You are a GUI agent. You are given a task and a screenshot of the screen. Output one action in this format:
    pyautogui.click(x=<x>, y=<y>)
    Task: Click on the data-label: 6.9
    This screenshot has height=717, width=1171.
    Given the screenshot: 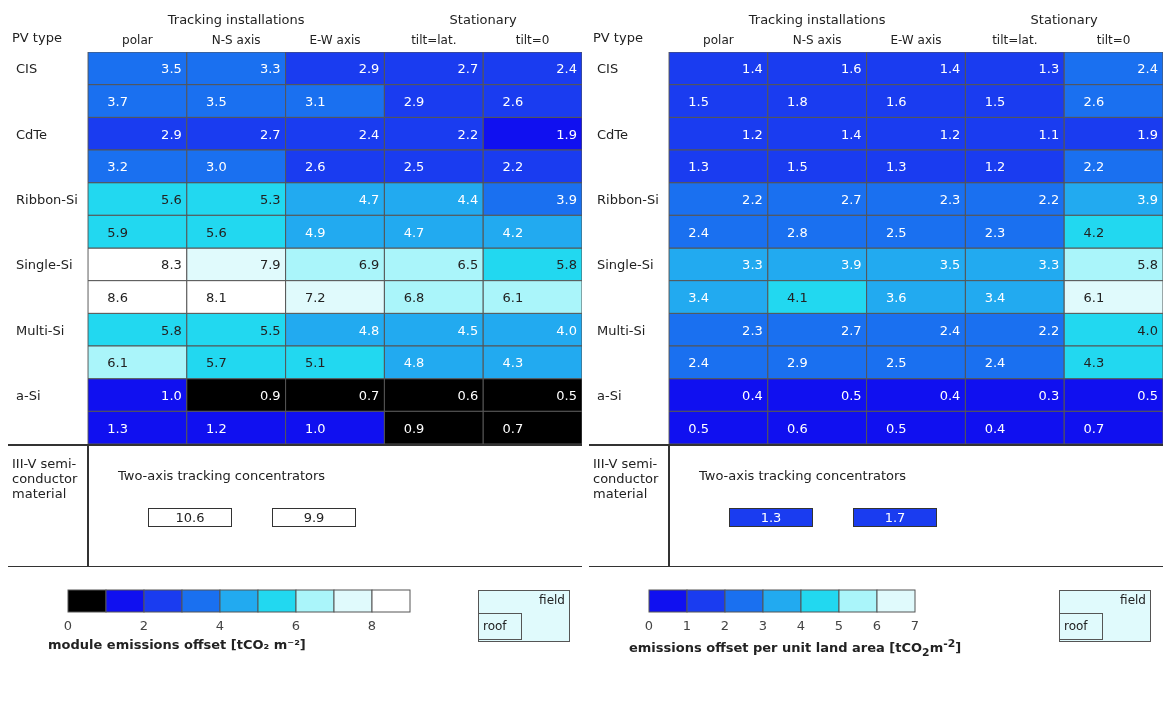 What is the action you would take?
    pyautogui.click(x=369, y=265)
    